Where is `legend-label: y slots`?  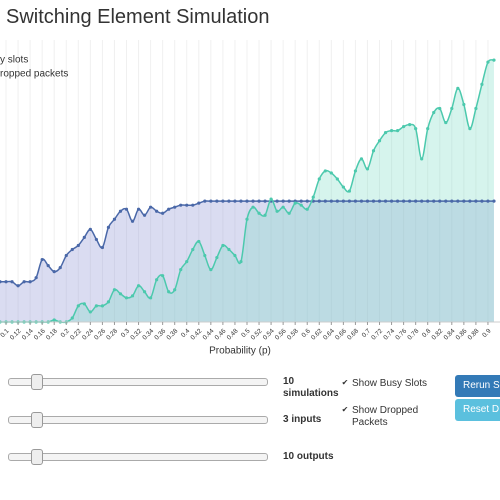 legend-label: y slots is located at coordinates (14, 60).